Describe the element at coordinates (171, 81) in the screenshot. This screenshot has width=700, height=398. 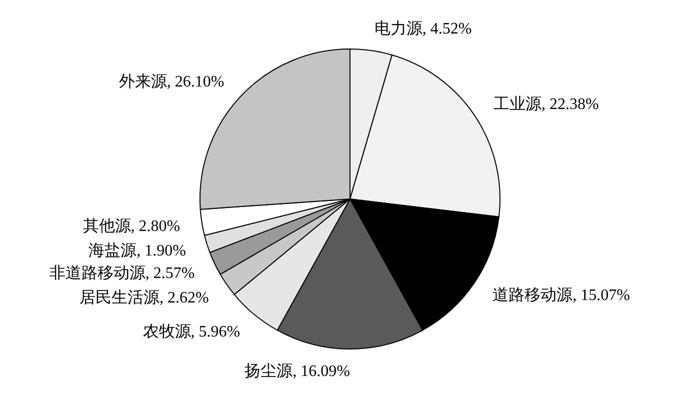
I see `slice-label: 外来源, 26.10%` at that location.